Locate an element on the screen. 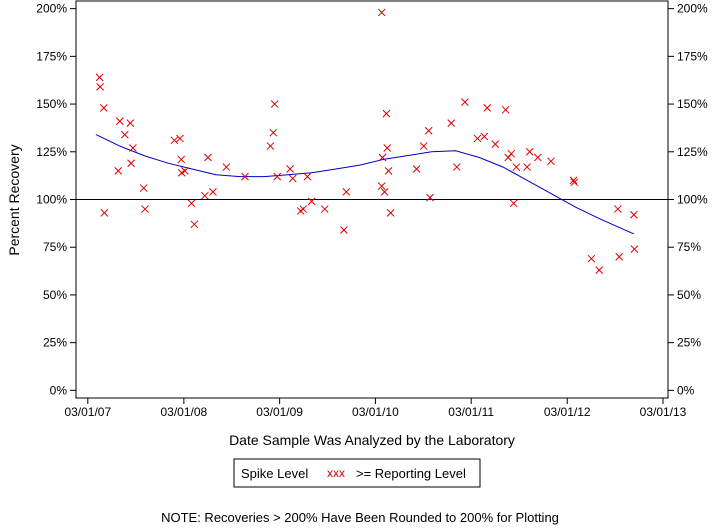  y-tick-label-right: 100% is located at coordinates (692, 200).